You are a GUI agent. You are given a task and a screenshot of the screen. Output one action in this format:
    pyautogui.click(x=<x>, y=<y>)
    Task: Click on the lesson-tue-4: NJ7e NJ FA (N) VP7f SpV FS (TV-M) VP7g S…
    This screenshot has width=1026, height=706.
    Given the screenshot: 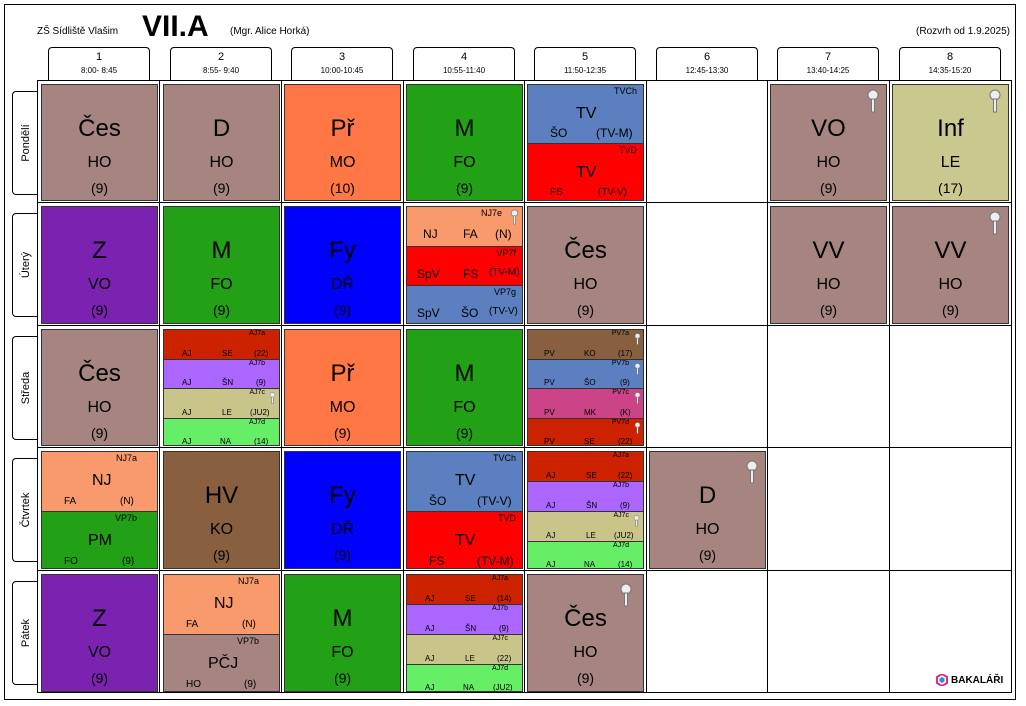 What is the action you would take?
    pyautogui.click(x=464, y=265)
    